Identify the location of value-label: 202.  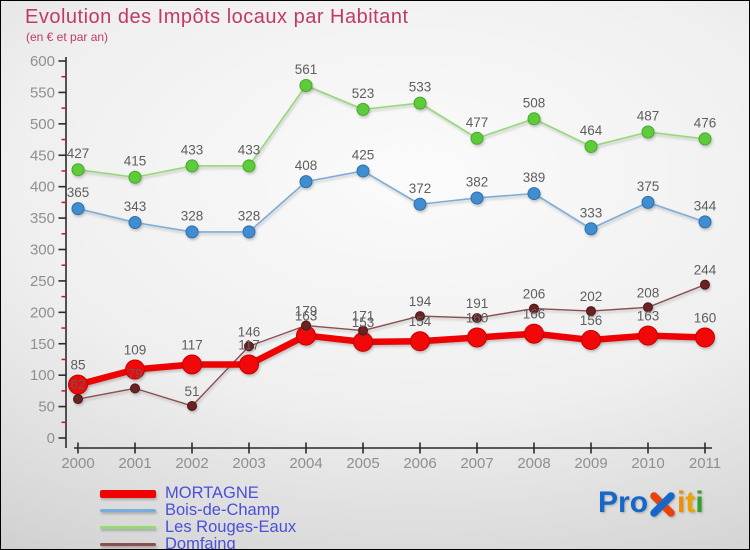
(591, 296).